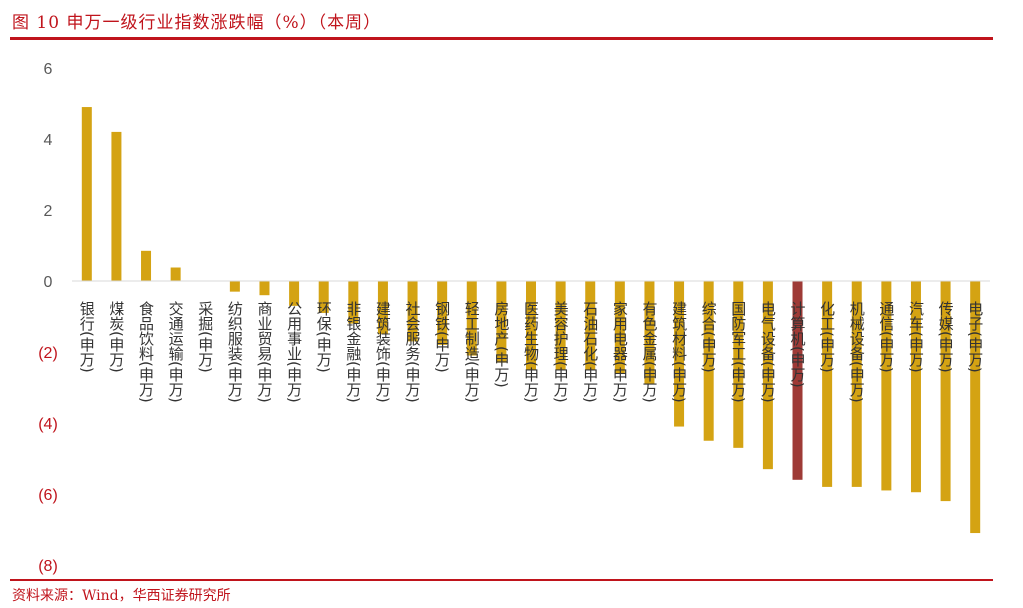 The width and height of the screenshot is (1023, 608). Describe the element at coordinates (48, 211) in the screenshot. I see `y-tick-label: 2` at that location.